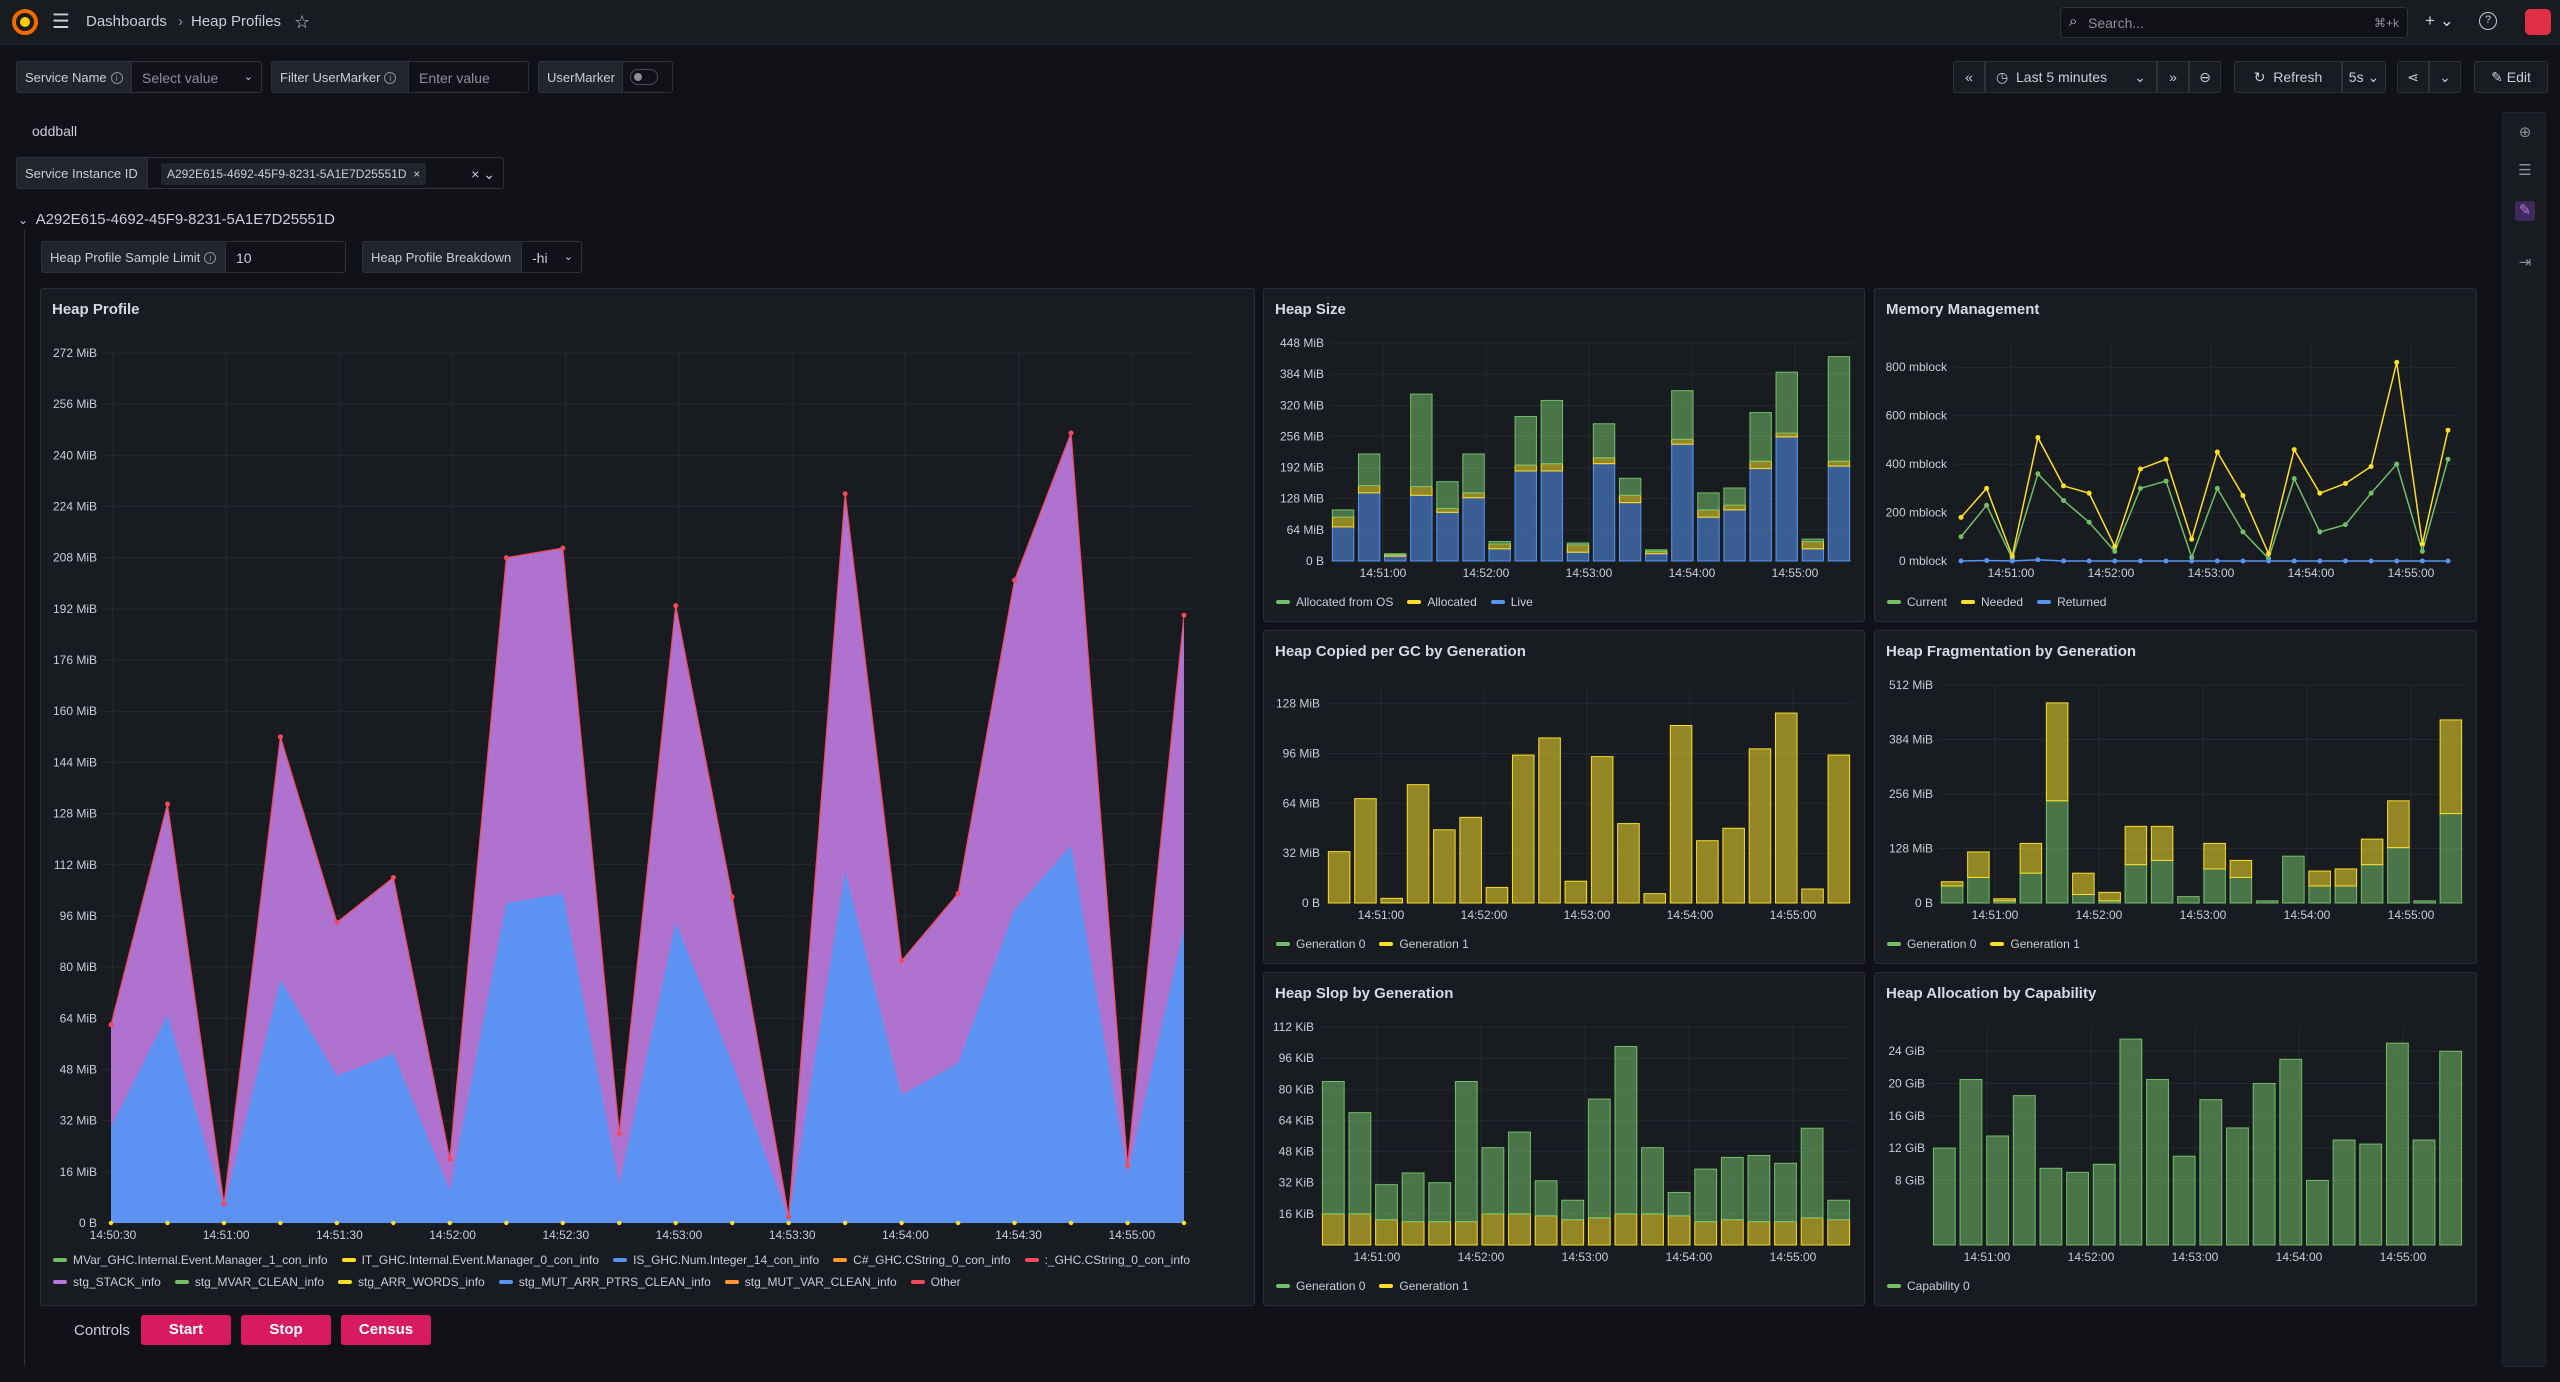 This screenshot has width=2560, height=1382. I want to click on breakdown-select: -hi ⌄, so click(552, 257).